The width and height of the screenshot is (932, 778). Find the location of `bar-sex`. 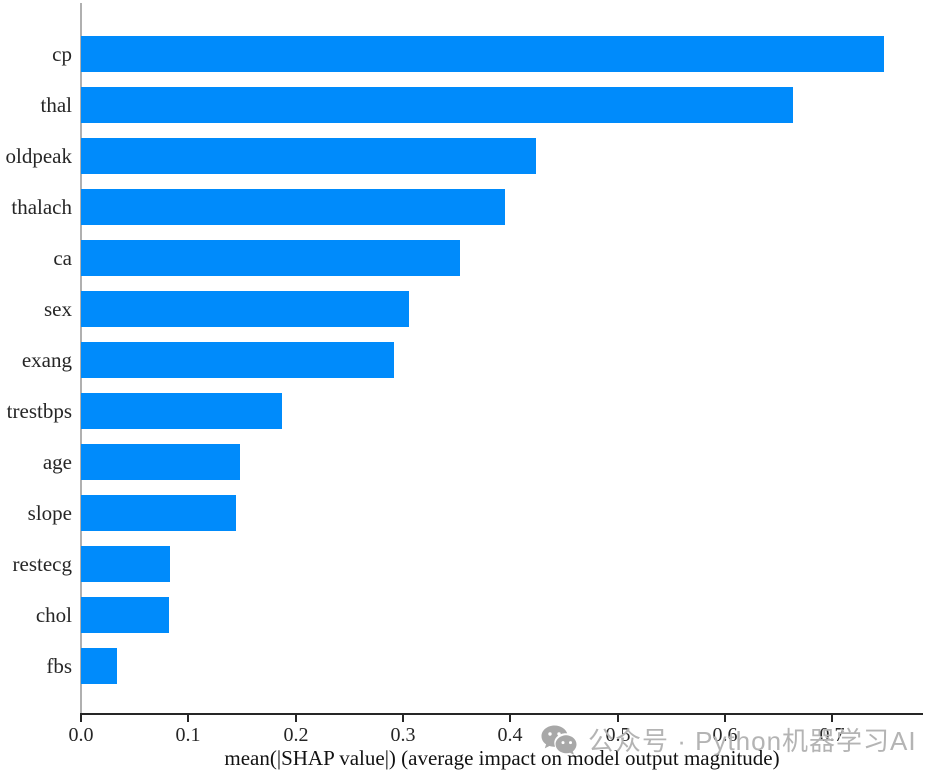

bar-sex is located at coordinates (245, 309).